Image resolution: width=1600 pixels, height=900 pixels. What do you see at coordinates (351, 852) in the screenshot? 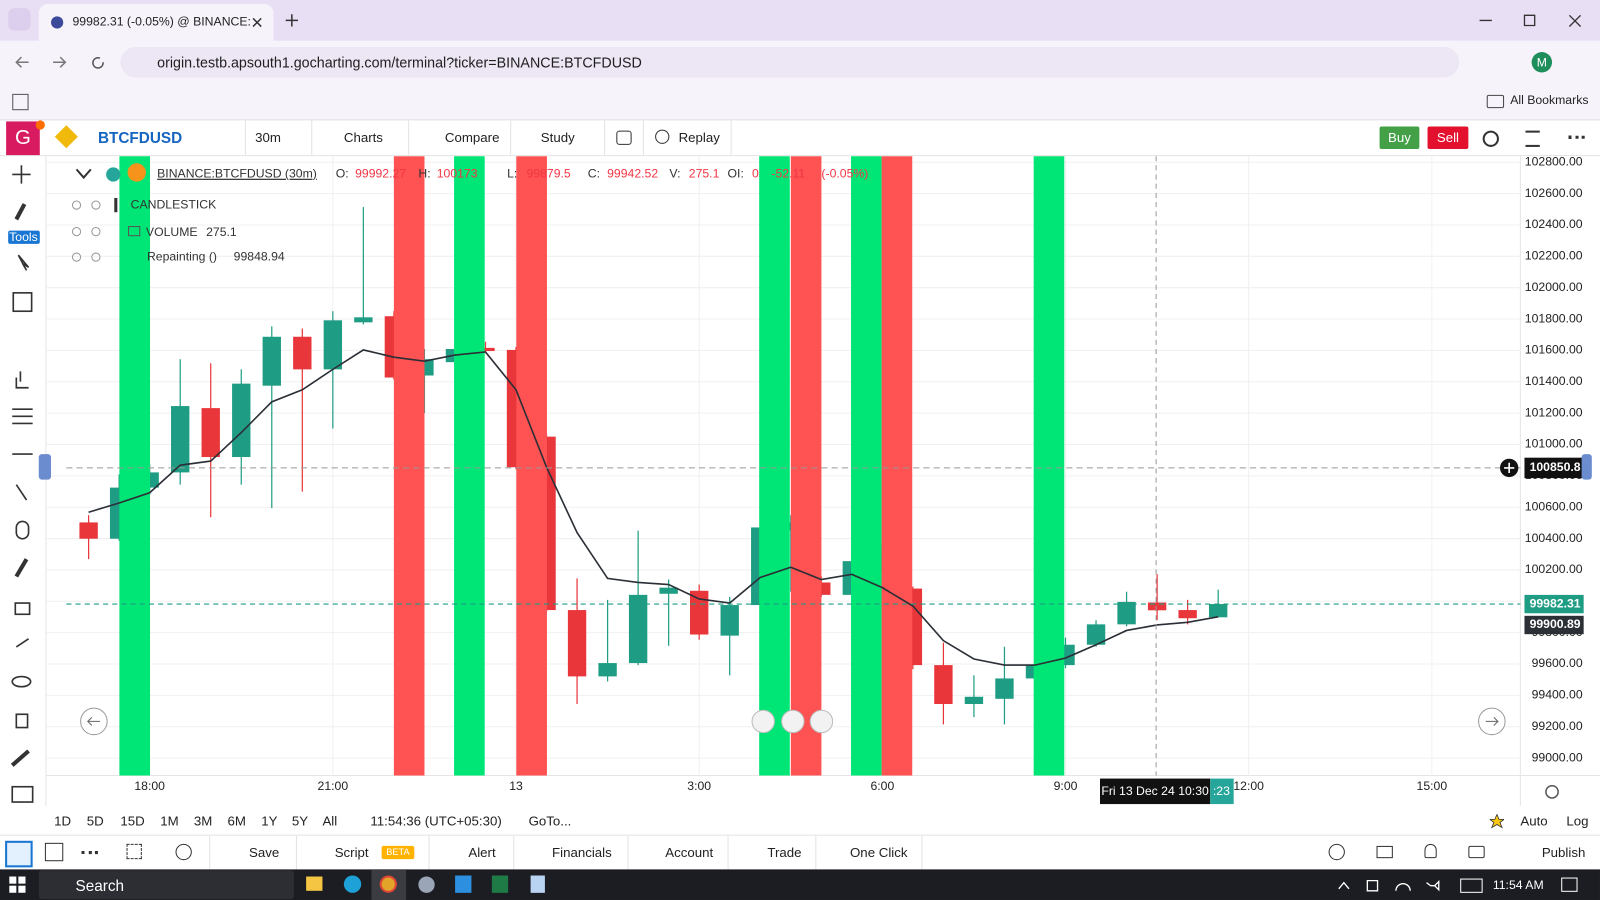
I see `script-button: Script` at bounding box center [351, 852].